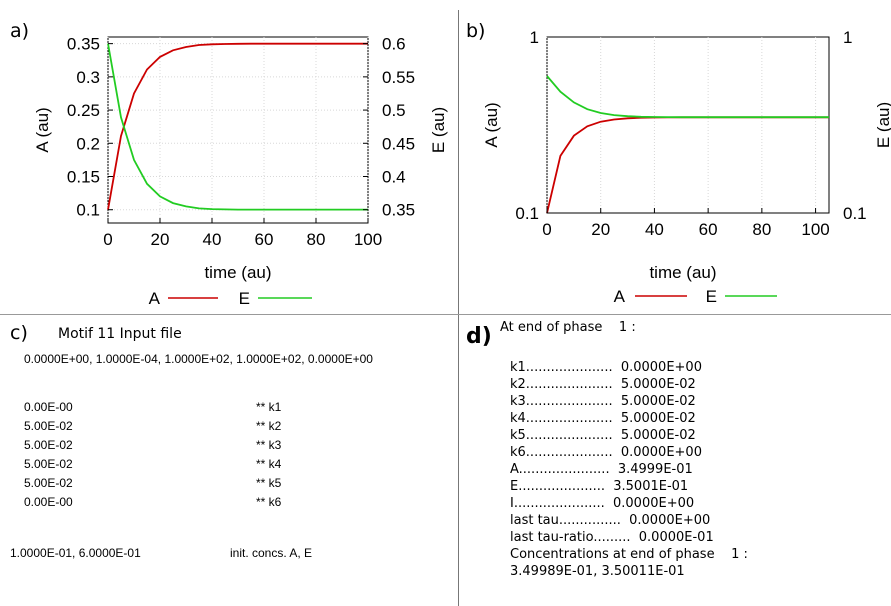 This screenshot has height=606, width=891. Describe the element at coordinates (612, 537) in the screenshot. I see `result-line: last tau-ratio......... 0.0000E-01` at that location.